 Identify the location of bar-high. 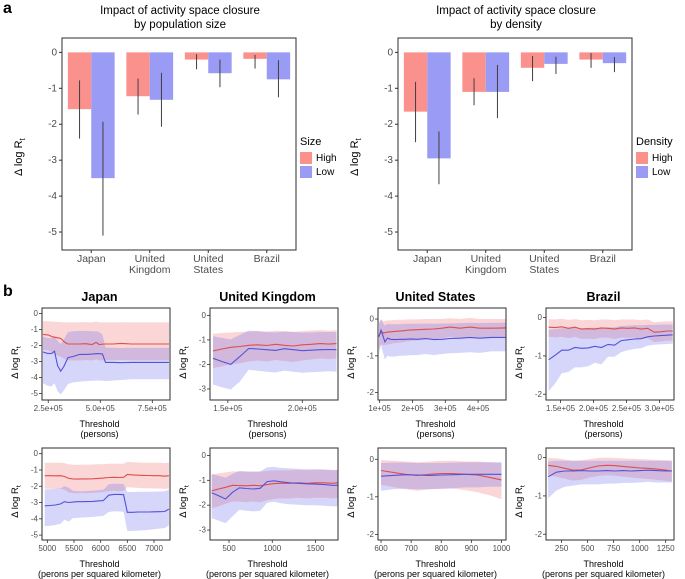
(138, 74).